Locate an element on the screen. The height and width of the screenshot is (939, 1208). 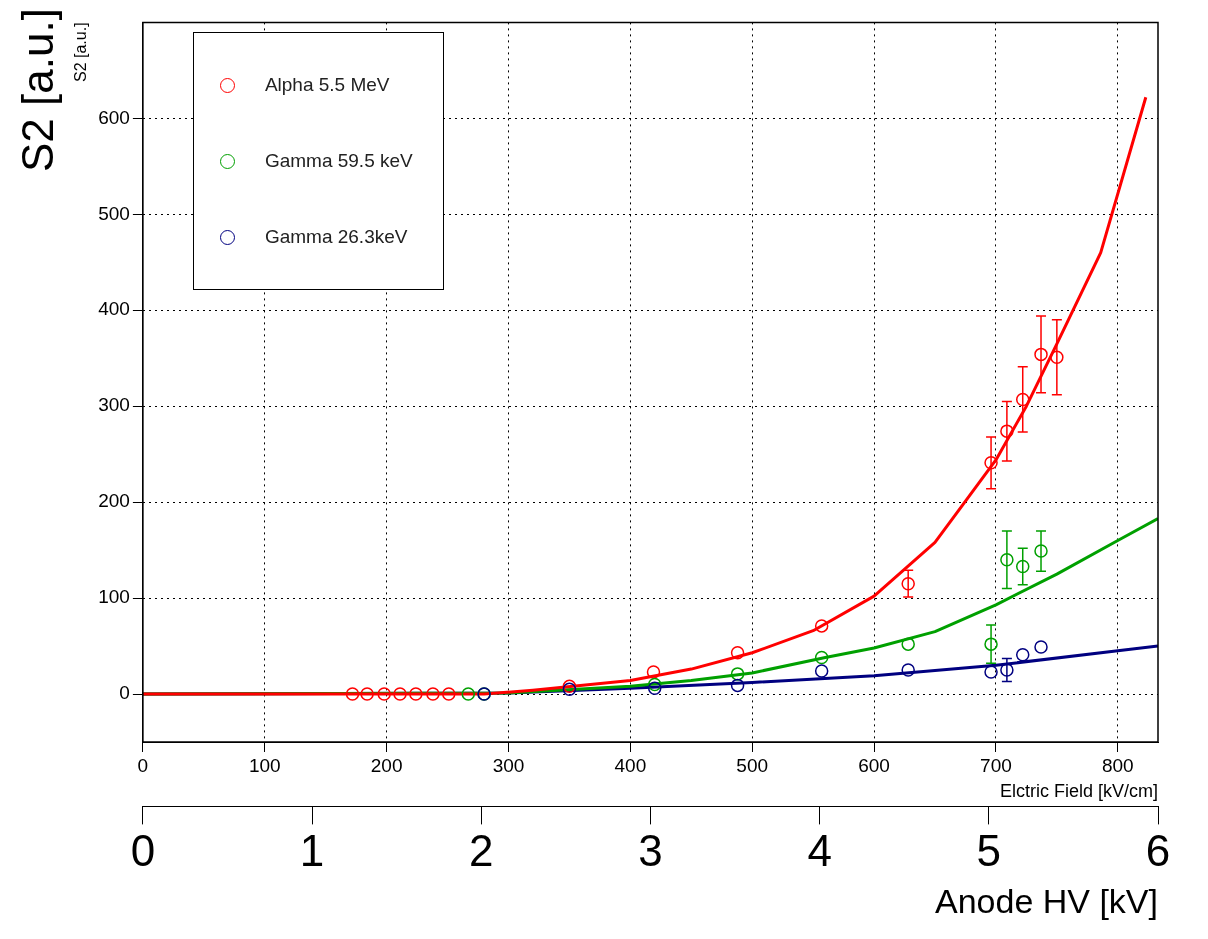
x-tick-label: 300 is located at coordinates (508, 765).